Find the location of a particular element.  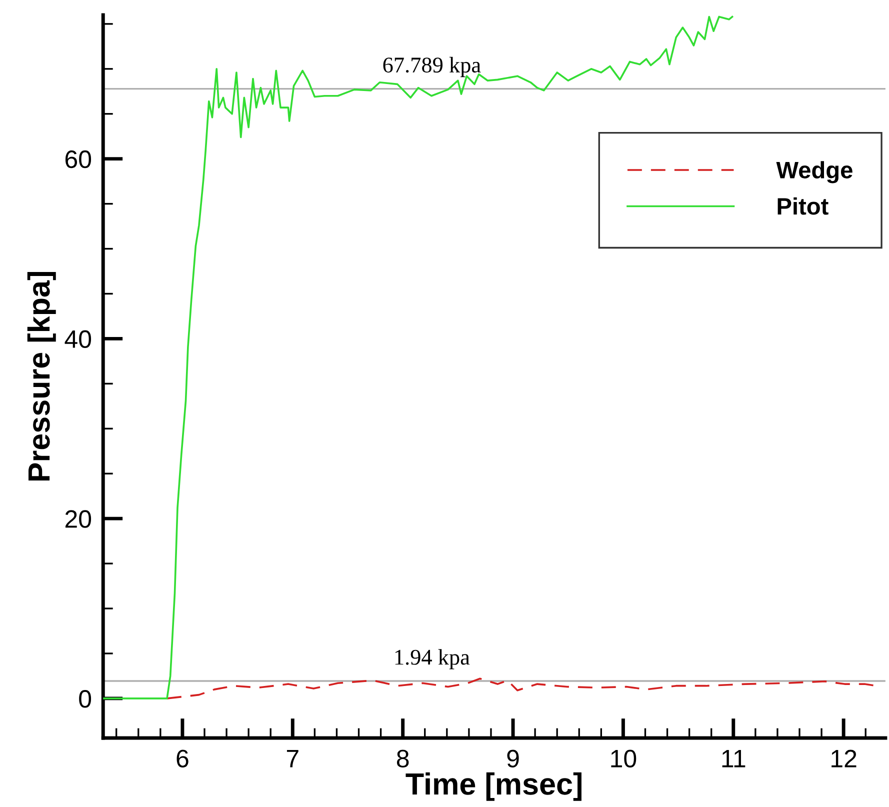

x-tick-label: 10 is located at coordinates (623, 759).